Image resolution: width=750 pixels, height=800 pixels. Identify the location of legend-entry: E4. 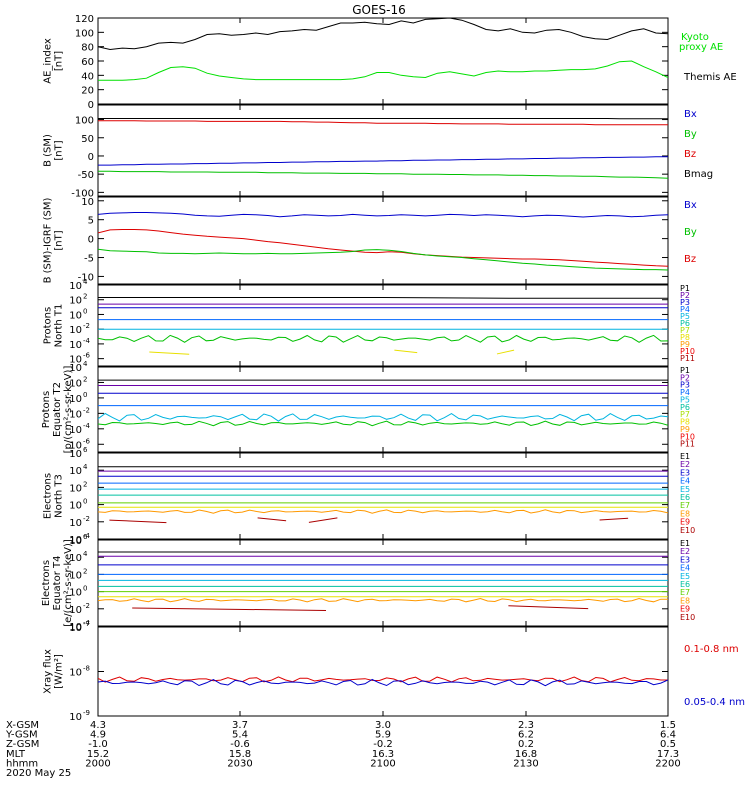
(685, 481).